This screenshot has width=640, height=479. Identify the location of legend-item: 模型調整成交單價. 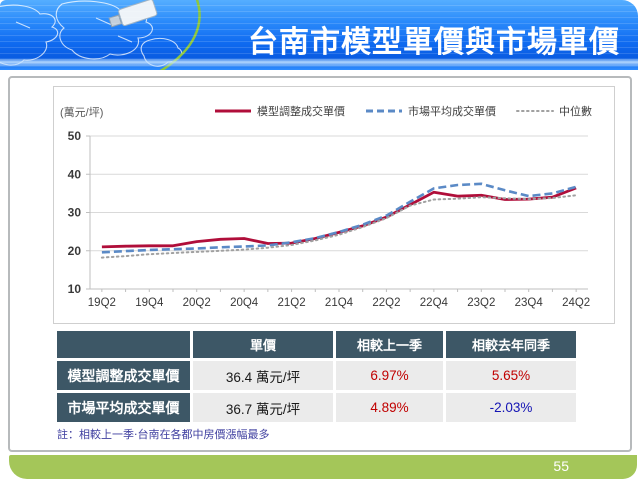
(279, 111).